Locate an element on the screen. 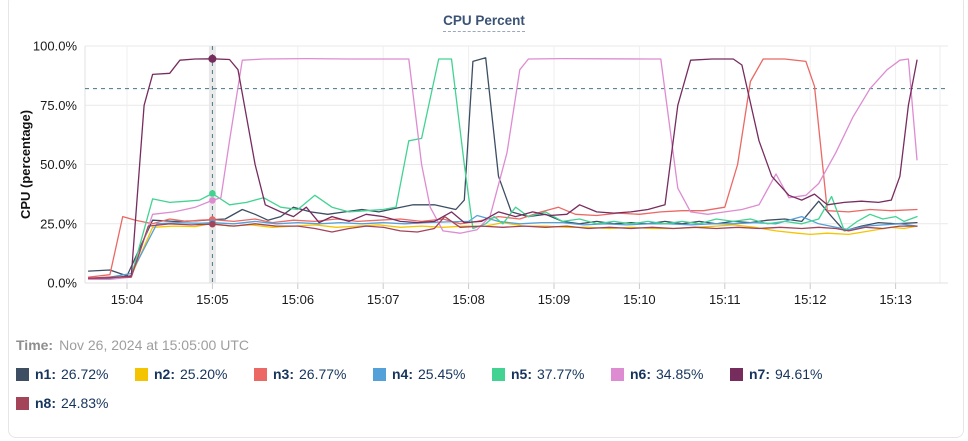 This screenshot has width=968, height=441. legend-value-n8: 24.83% is located at coordinates (85, 403).